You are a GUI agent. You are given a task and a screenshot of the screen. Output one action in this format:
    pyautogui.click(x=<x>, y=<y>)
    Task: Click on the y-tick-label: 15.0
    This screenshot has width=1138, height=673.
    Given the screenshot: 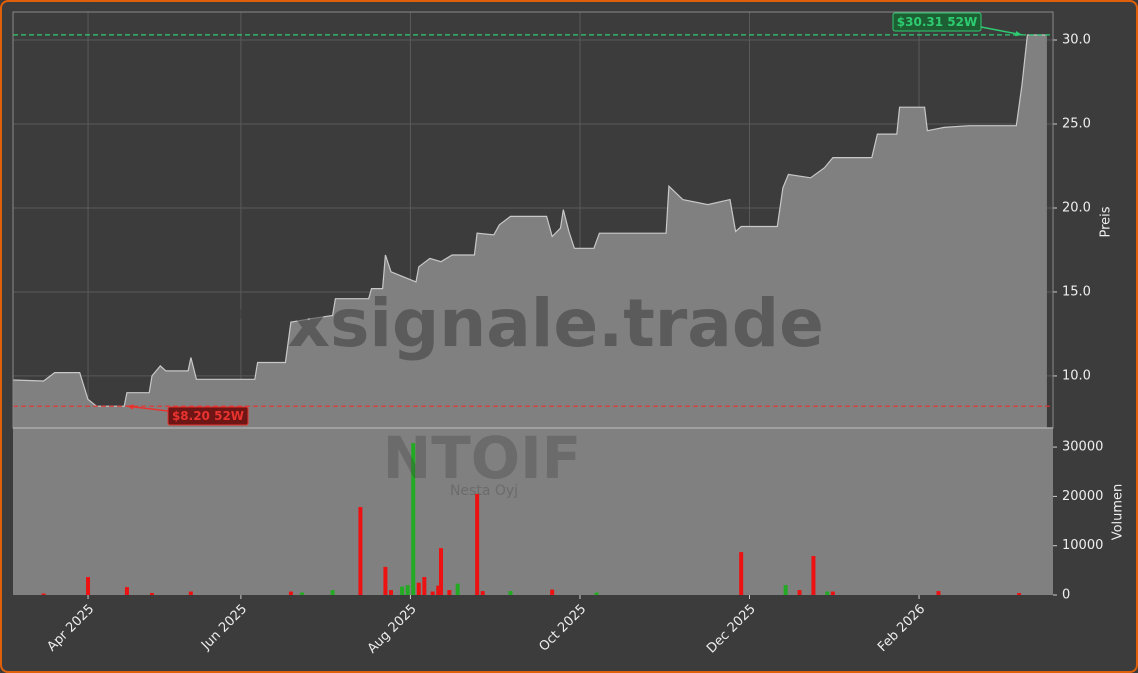 What is the action you would take?
    pyautogui.click(x=1076, y=291)
    